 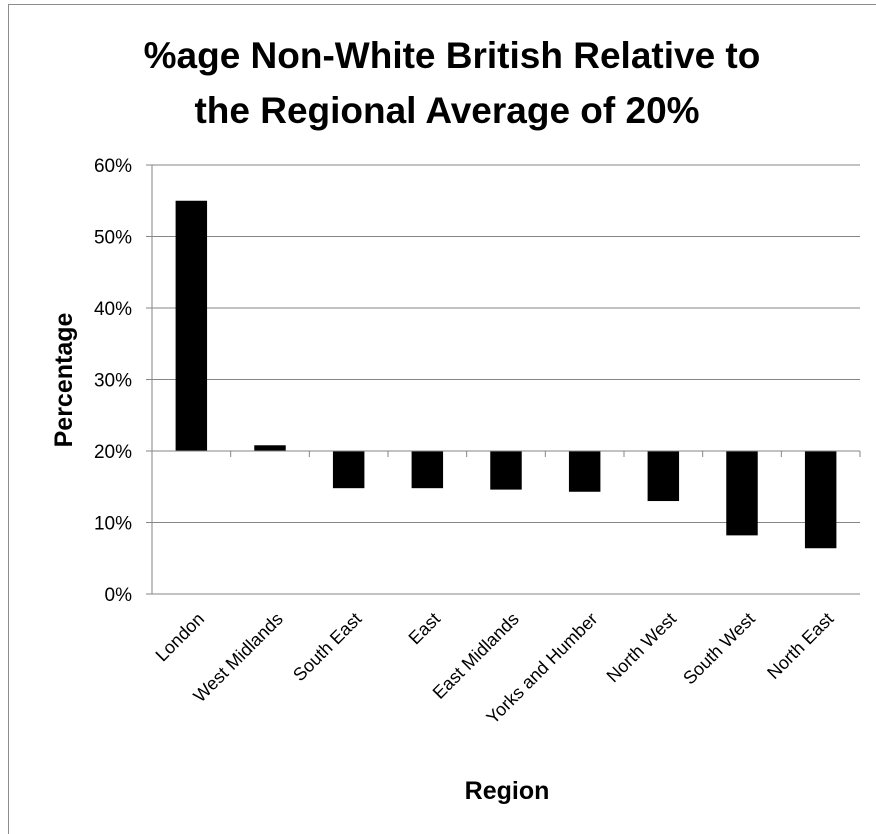 I want to click on y-tick-label: 40%, so click(x=113, y=309).